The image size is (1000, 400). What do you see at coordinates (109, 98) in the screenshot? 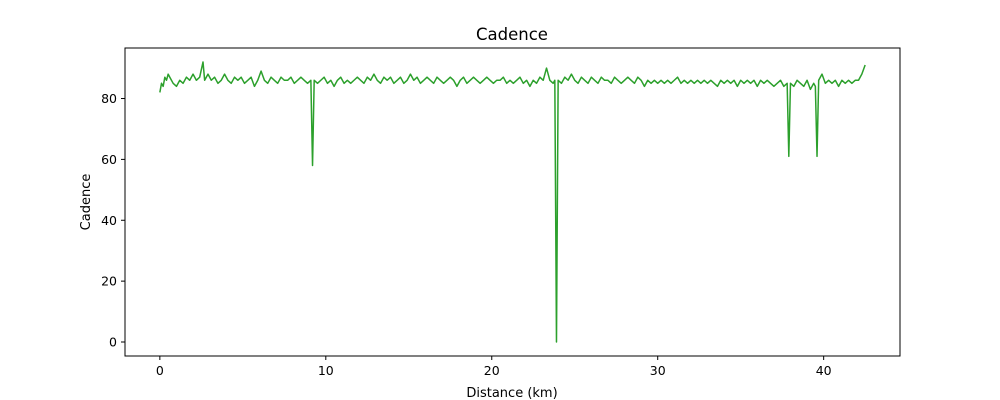
I see `y-tick-label: 80` at bounding box center [109, 98].